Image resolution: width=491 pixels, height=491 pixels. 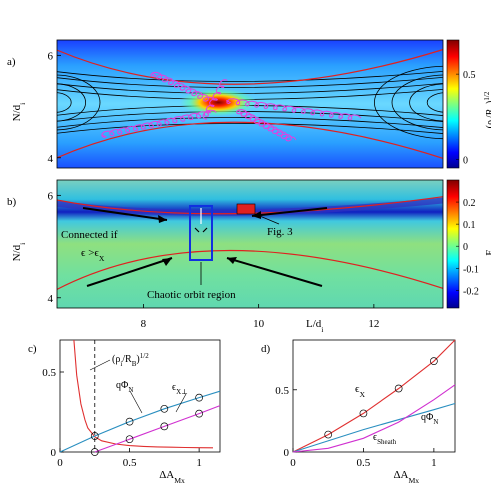 What do you see at coordinates (487, 109) in the screenshot?
I see `colorbar-label: (ρi/RB)1/2` at bounding box center [487, 109].